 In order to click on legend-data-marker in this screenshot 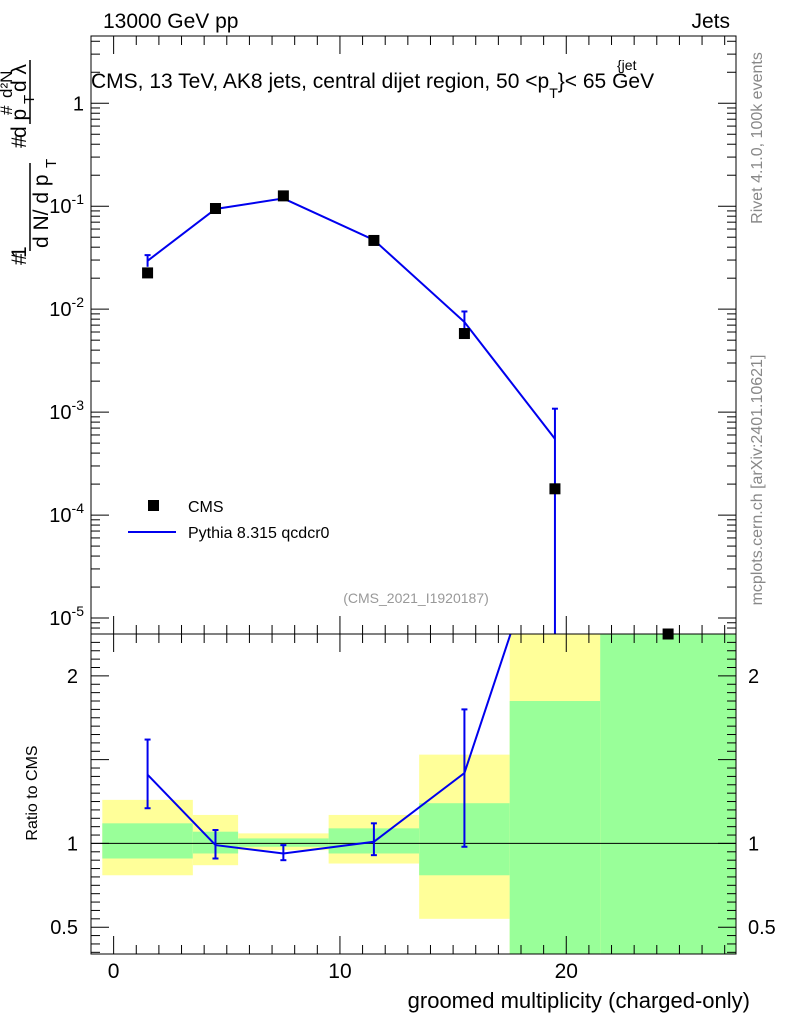, I will do `click(153, 505)`.